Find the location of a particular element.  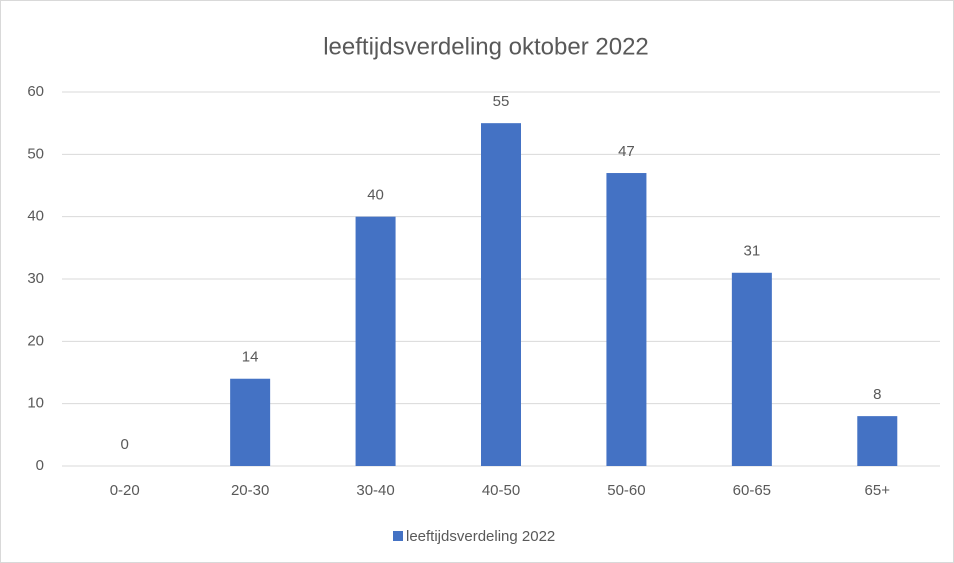

x-tick-label: 65+ is located at coordinates (878, 490).